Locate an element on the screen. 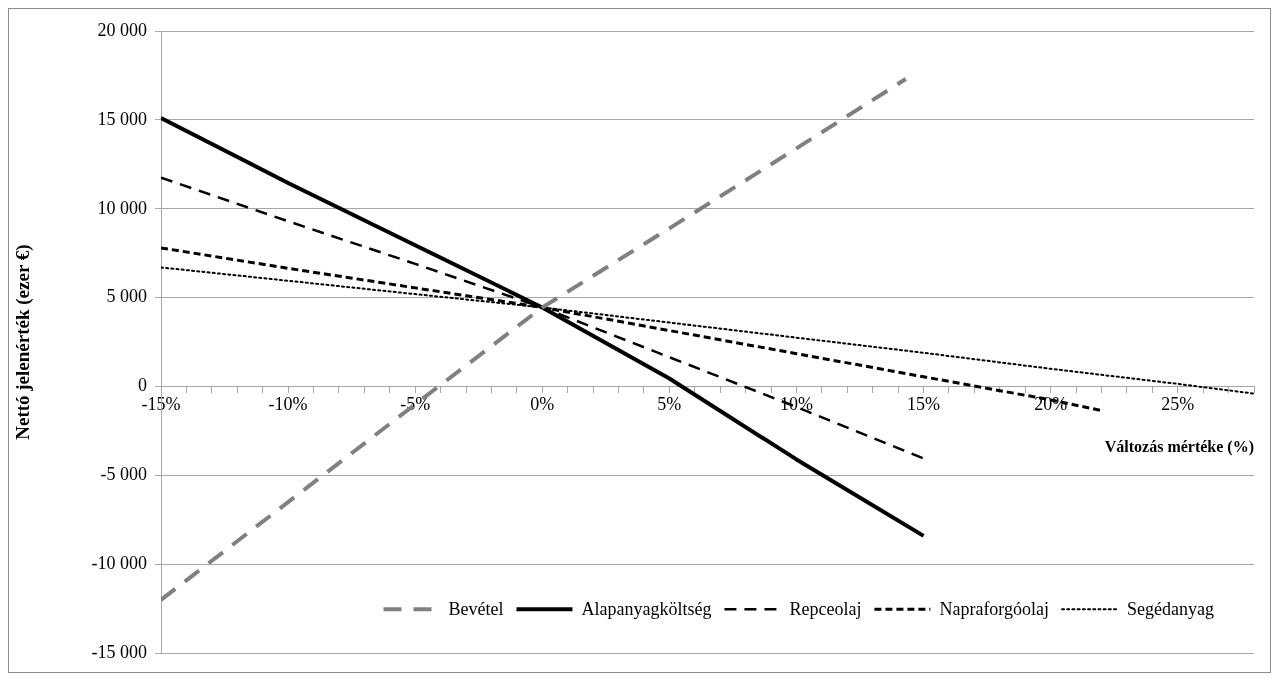 Image resolution: width=1279 pixels, height=681 pixels. legend-label: Repceolaj is located at coordinates (825, 608).